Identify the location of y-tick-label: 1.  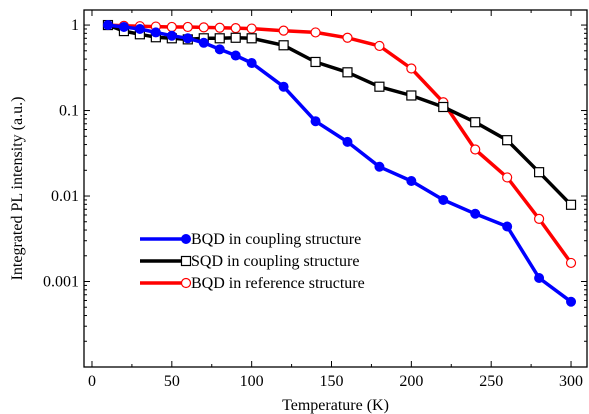
(75, 25).